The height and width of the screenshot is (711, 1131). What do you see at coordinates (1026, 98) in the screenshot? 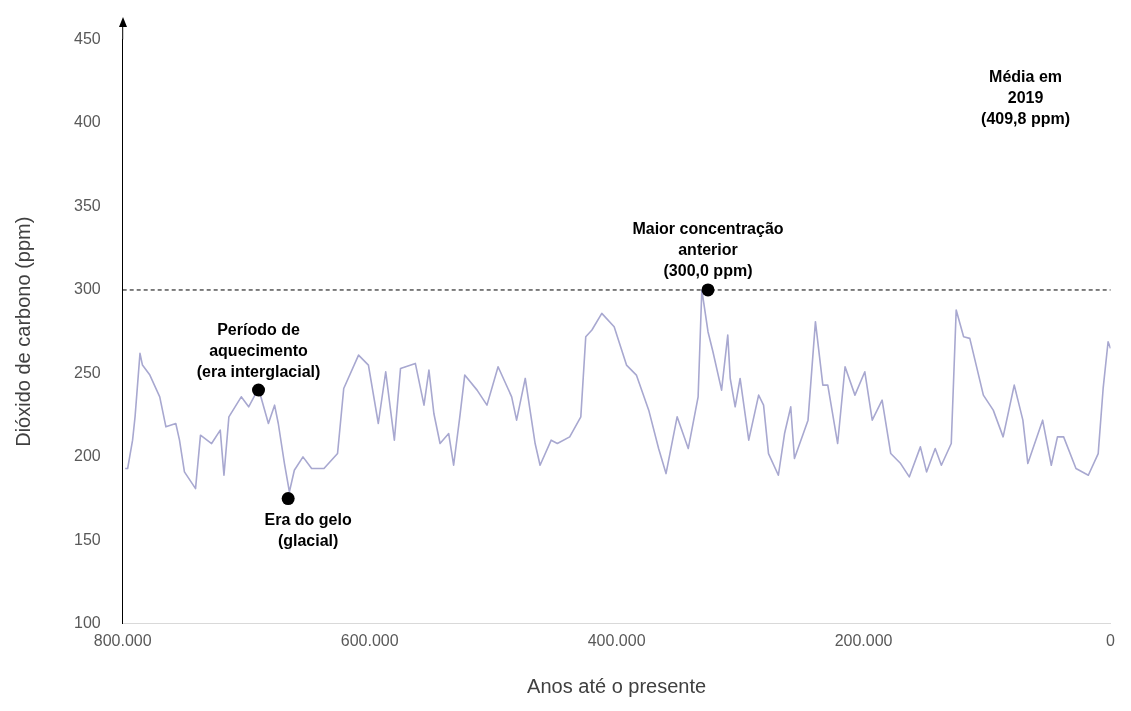
I see `annotation: Média em 2019 (409,8 ppm)` at bounding box center [1026, 98].